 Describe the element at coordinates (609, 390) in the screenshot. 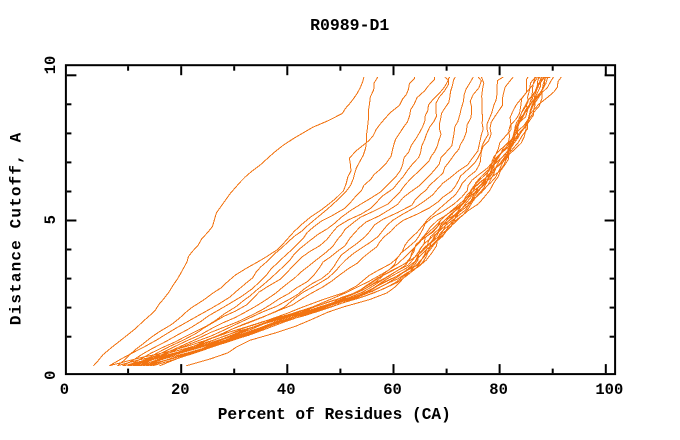

I see `svg-text: 100` at that location.